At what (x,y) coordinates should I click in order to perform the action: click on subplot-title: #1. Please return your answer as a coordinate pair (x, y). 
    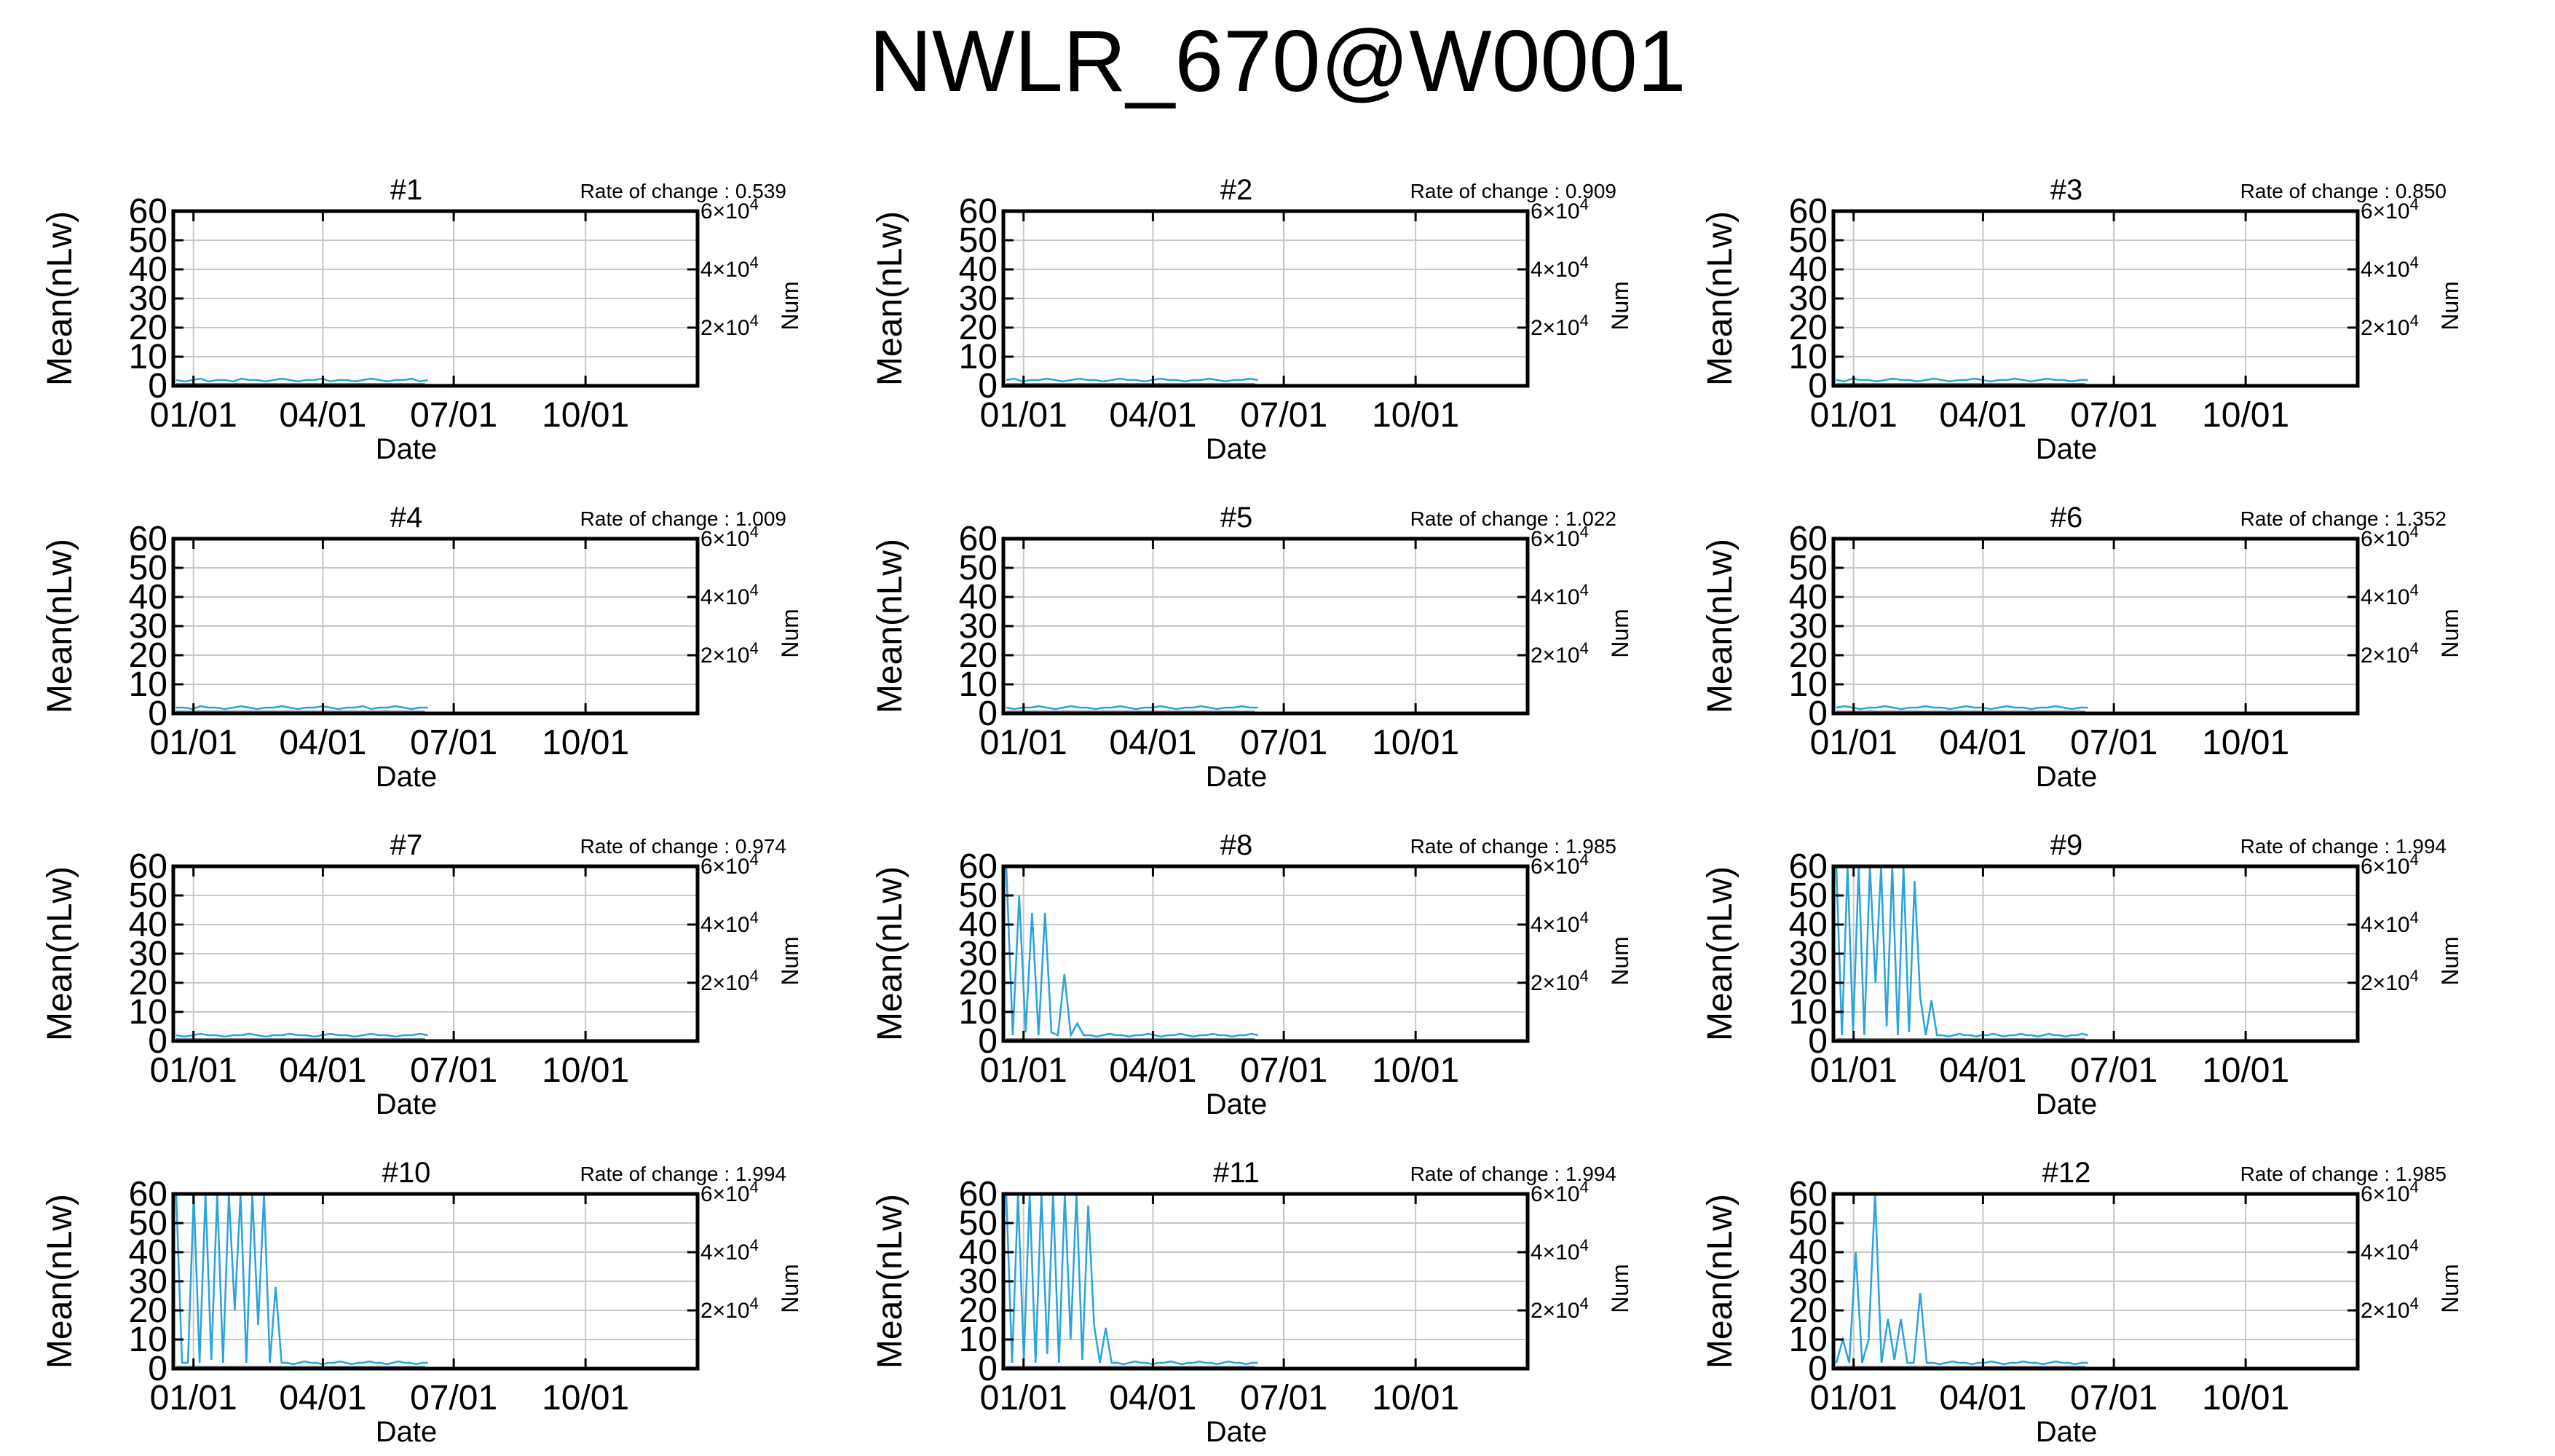
    Looking at the image, I should click on (406, 190).